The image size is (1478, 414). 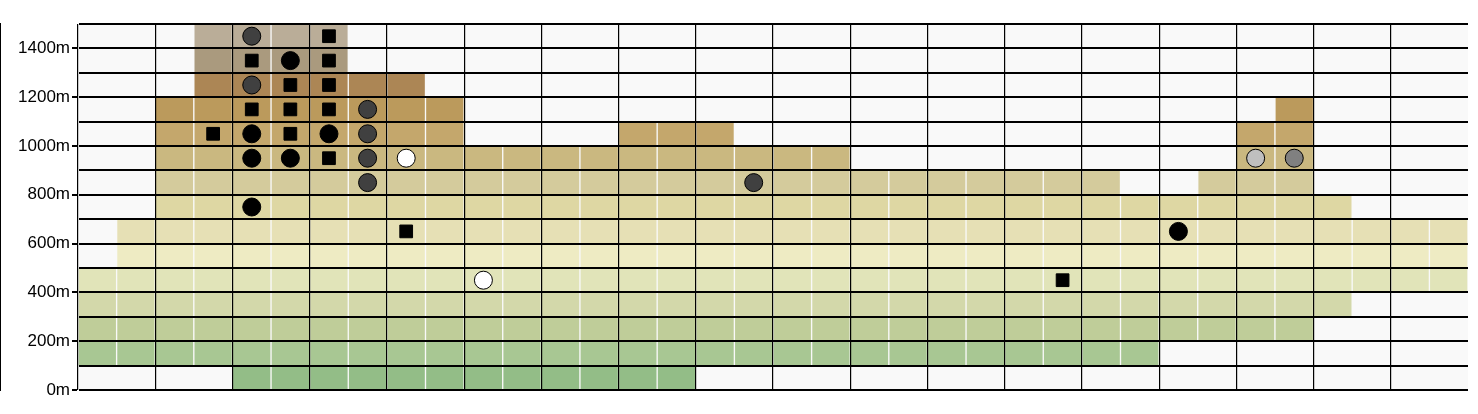 I want to click on y-tick-label: 600m, so click(x=48, y=243).